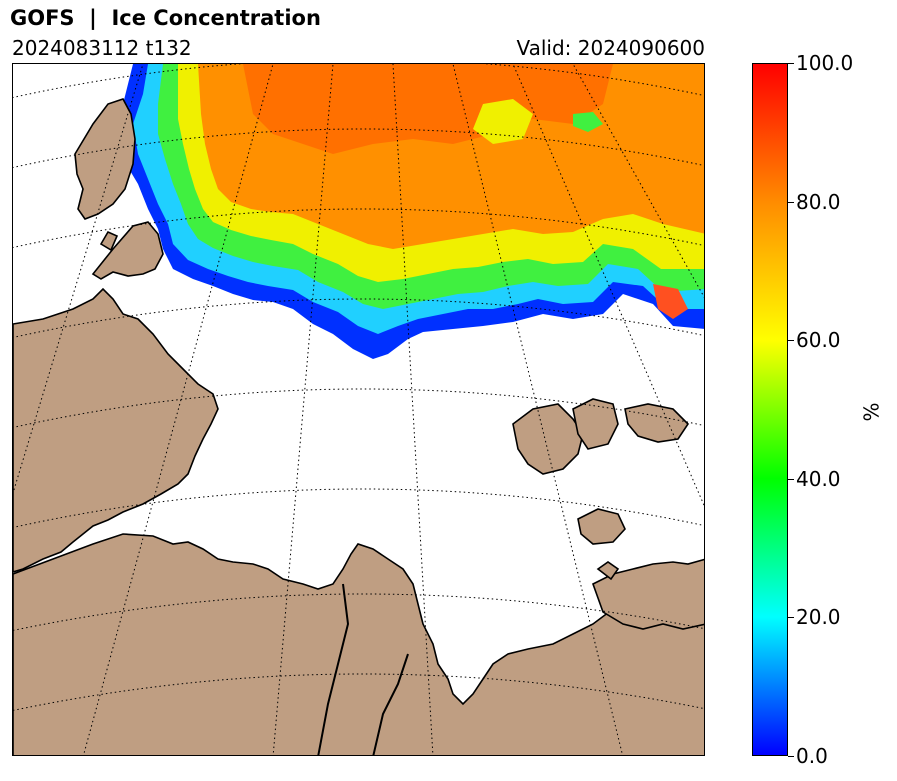 Image resolution: width=897 pixels, height=781 pixels. What do you see at coordinates (871, 412) in the screenshot?
I see `colorbar-unit-label: %` at bounding box center [871, 412].